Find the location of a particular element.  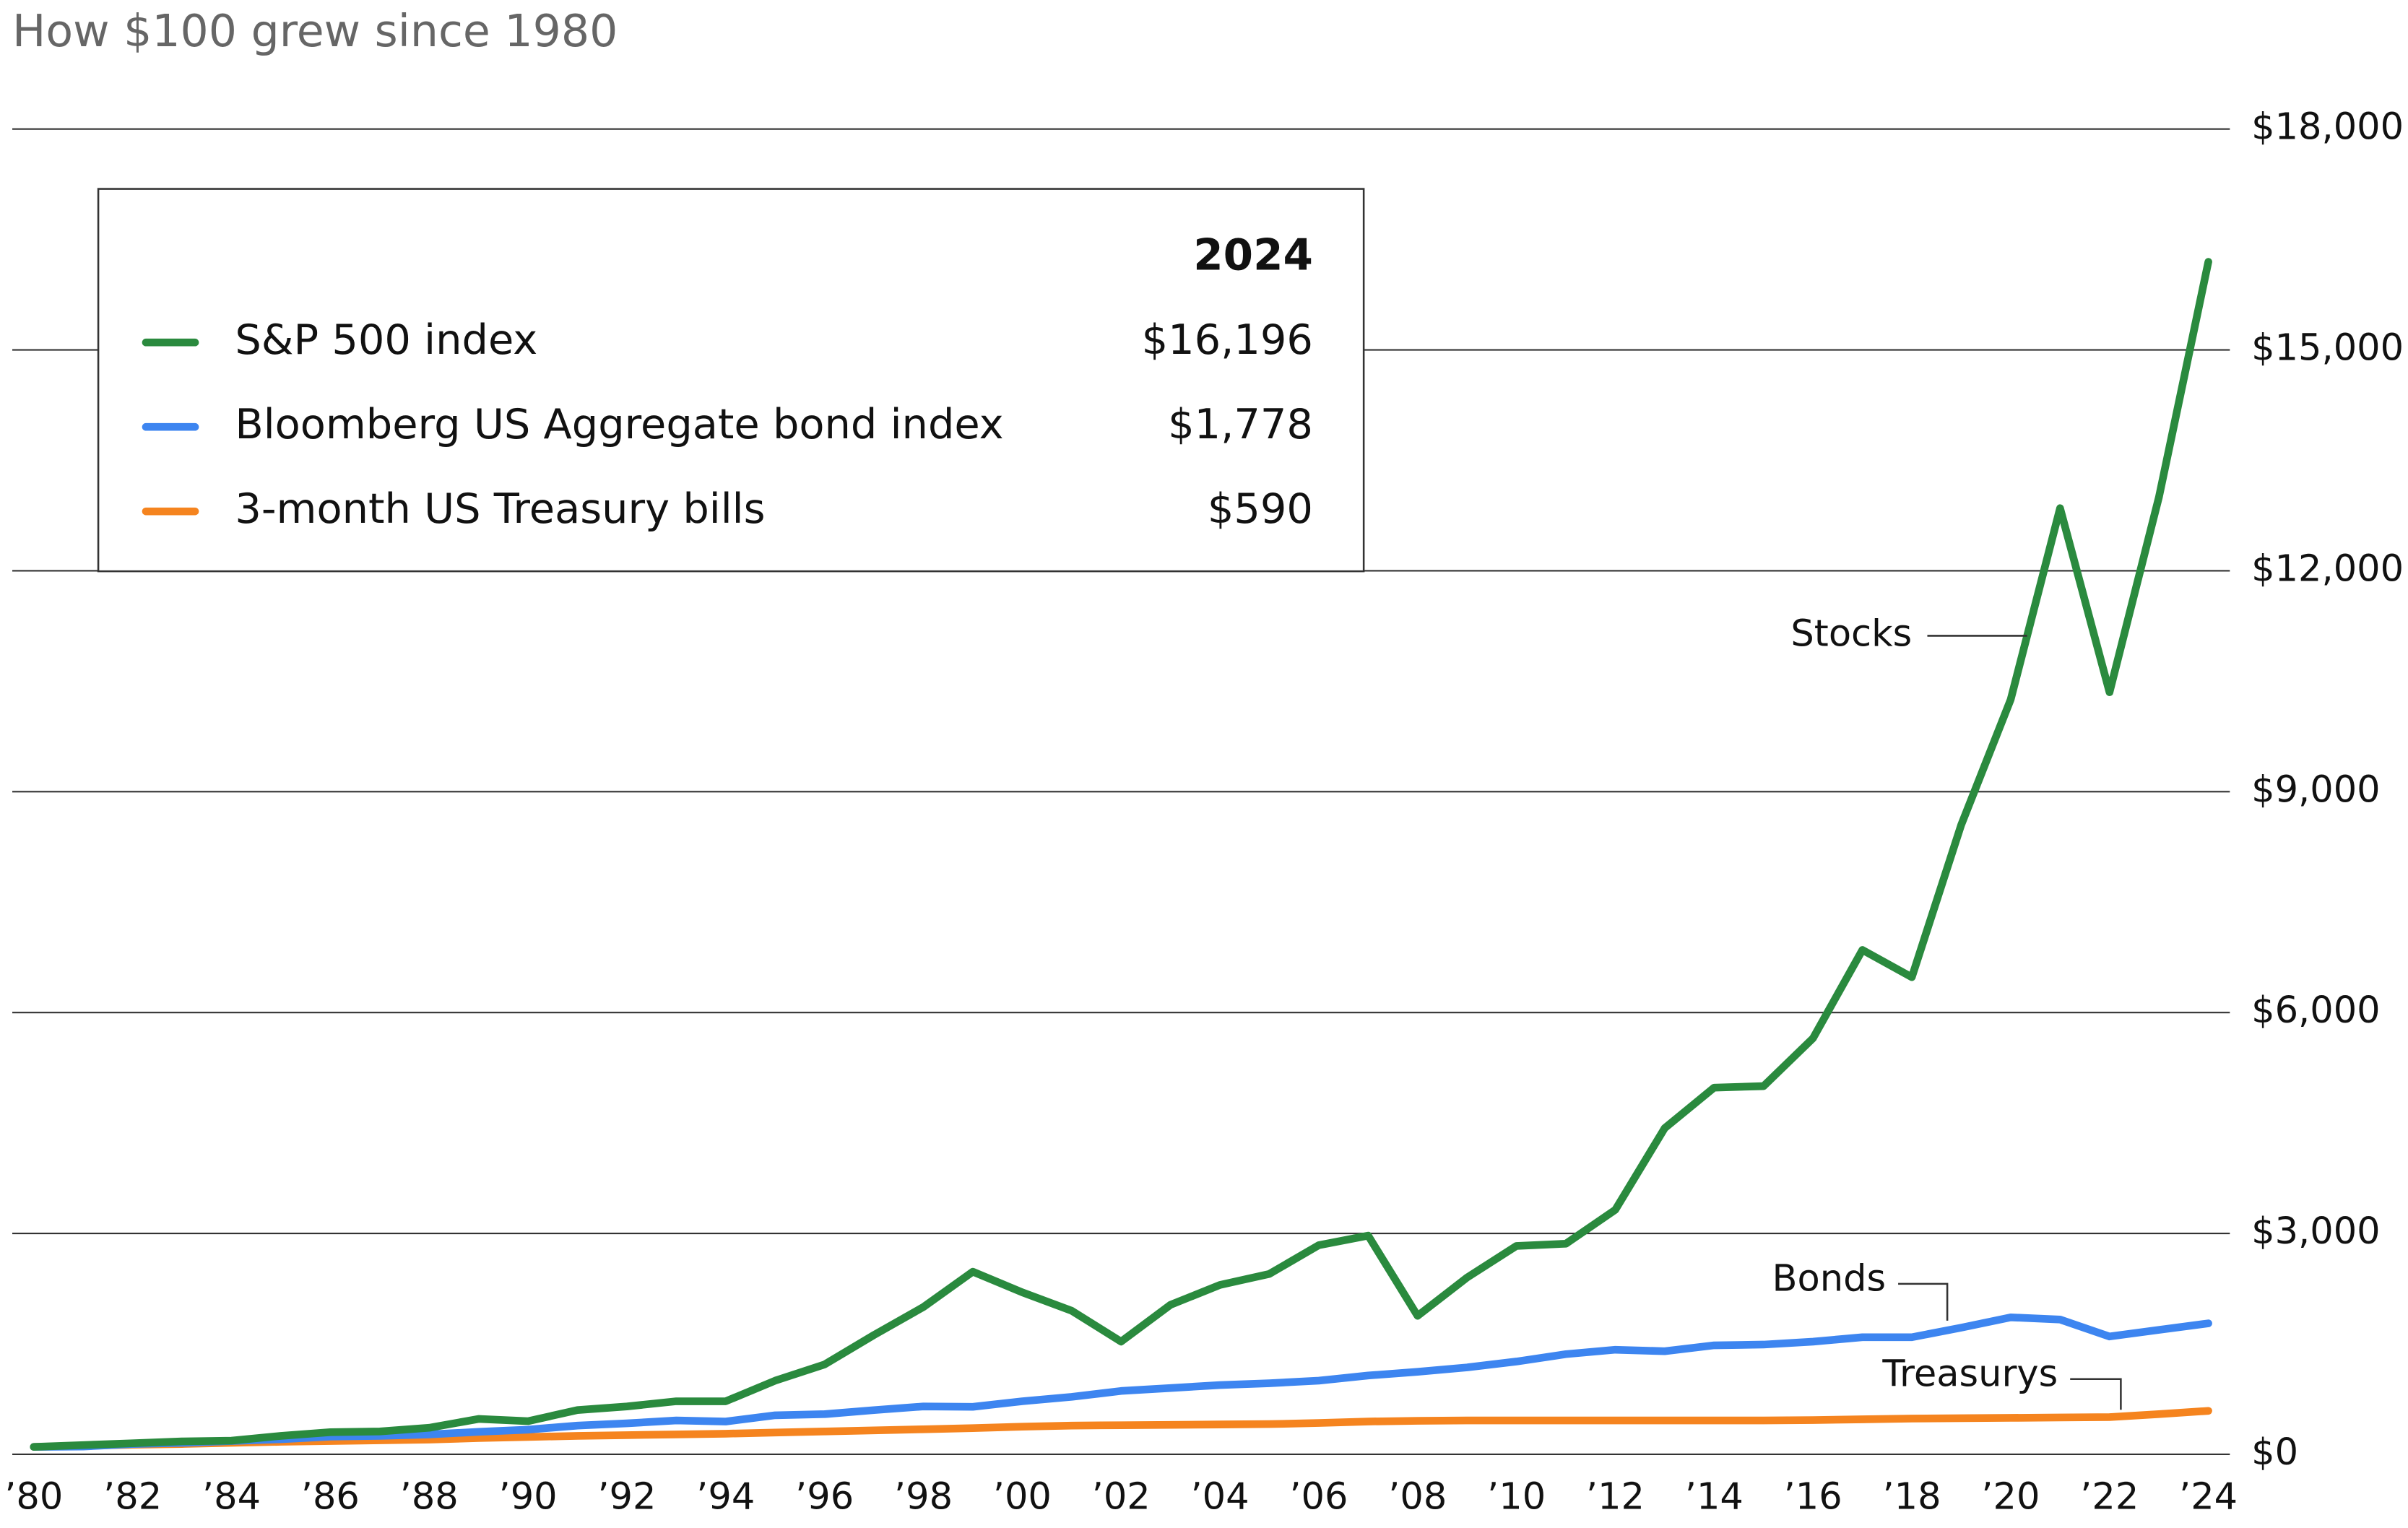

legend-header: 2024 is located at coordinates (1253, 255).